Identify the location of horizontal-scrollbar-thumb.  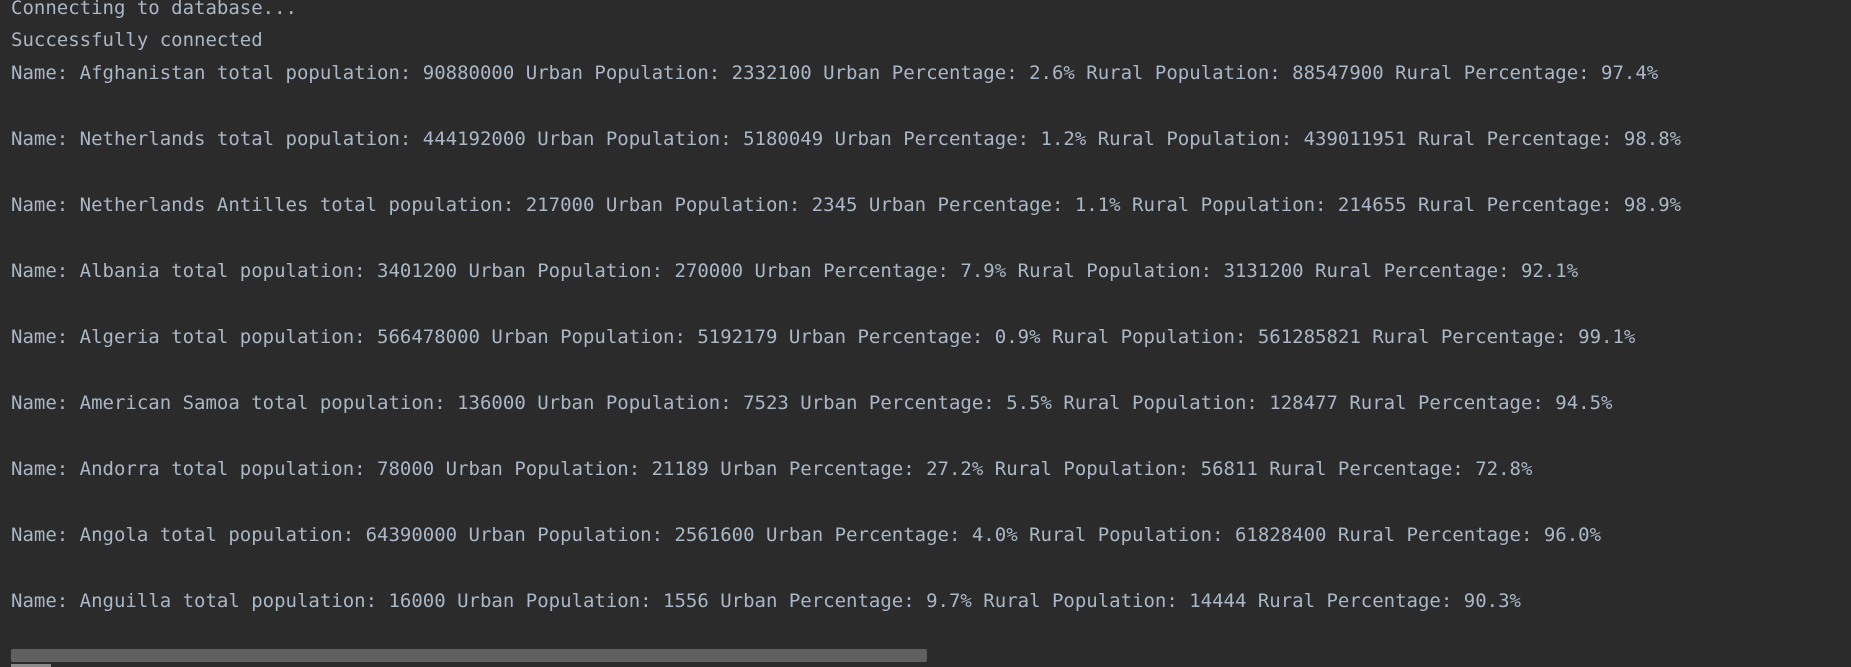
(469, 655).